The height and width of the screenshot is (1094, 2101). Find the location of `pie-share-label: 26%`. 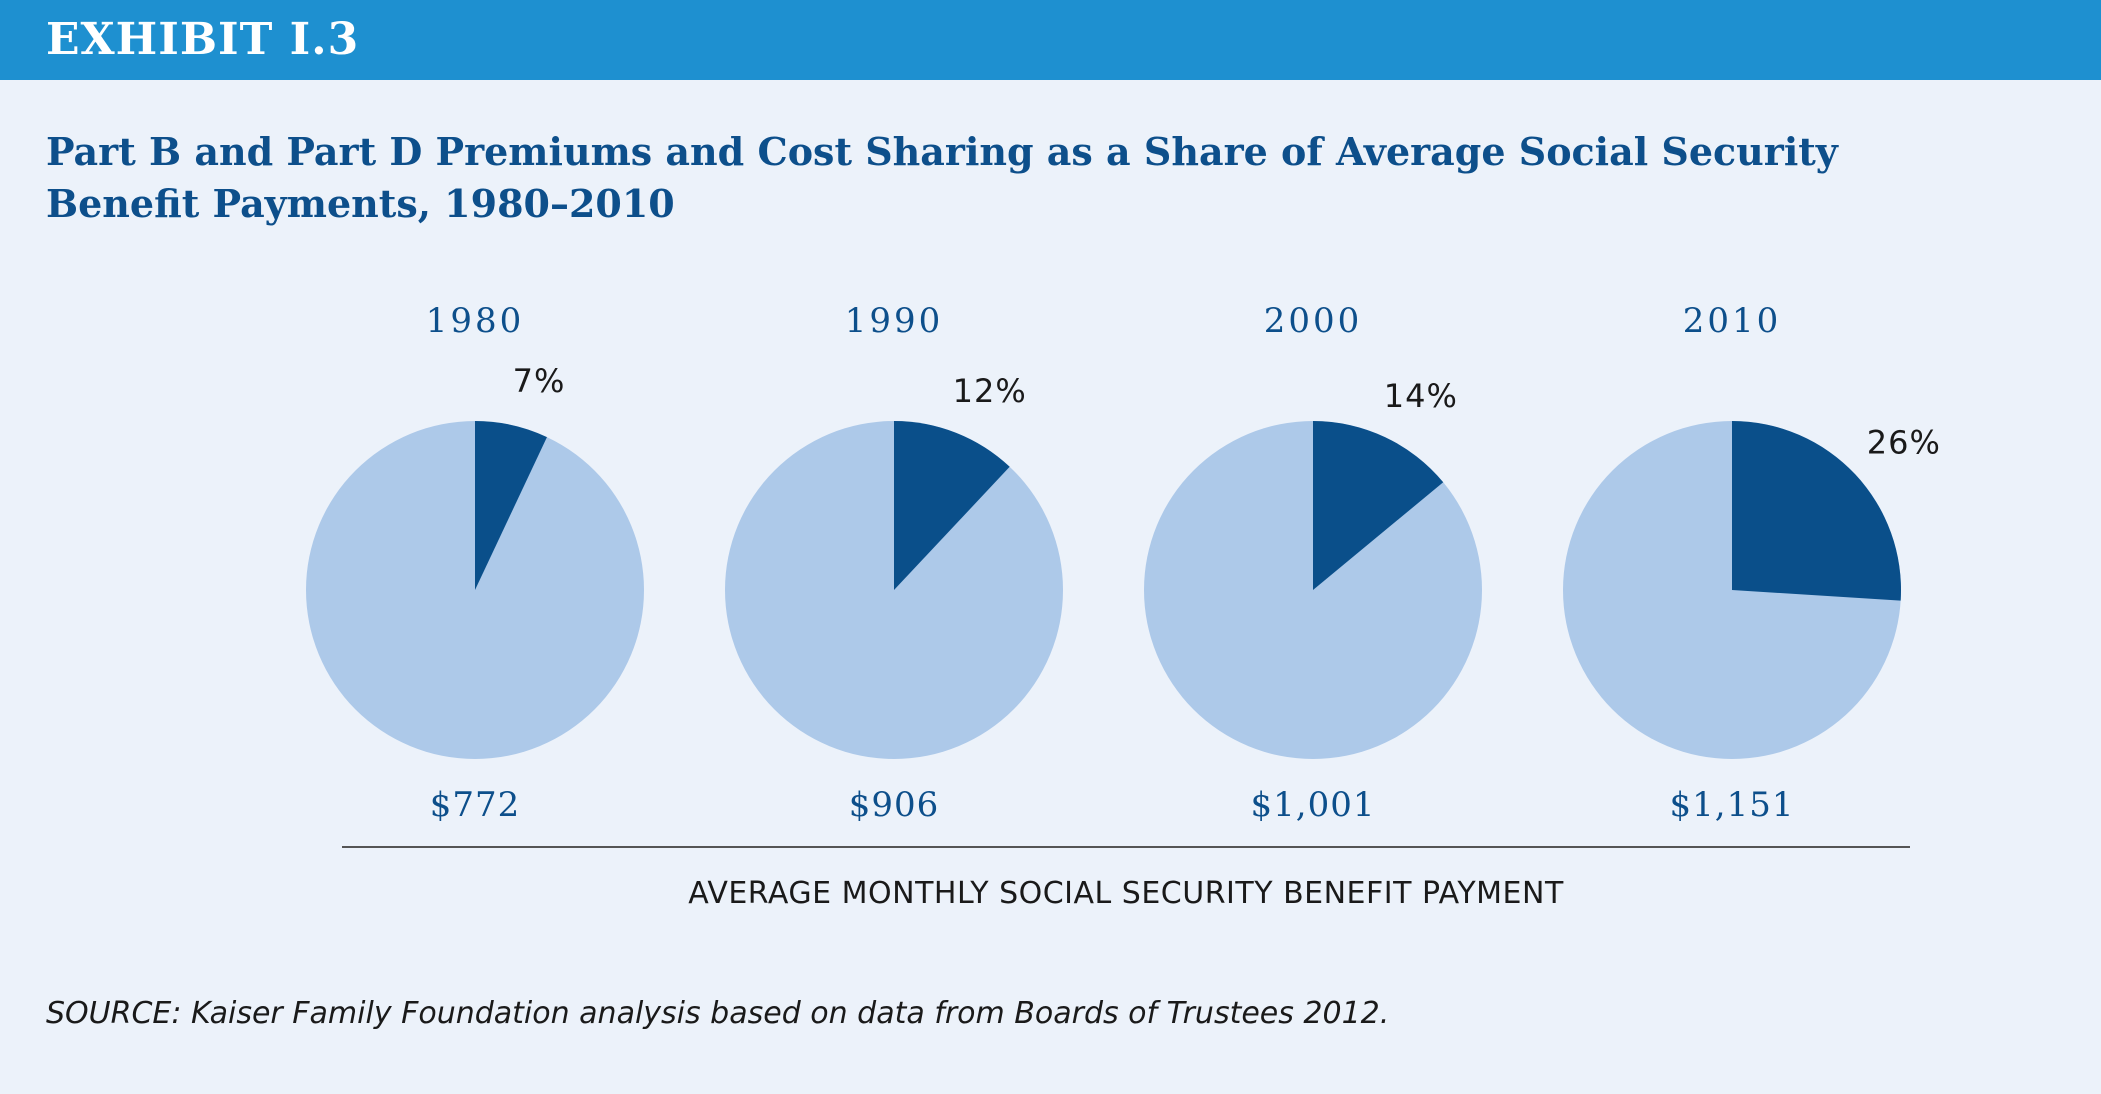

pie-share-label: 26% is located at coordinates (1904, 443).